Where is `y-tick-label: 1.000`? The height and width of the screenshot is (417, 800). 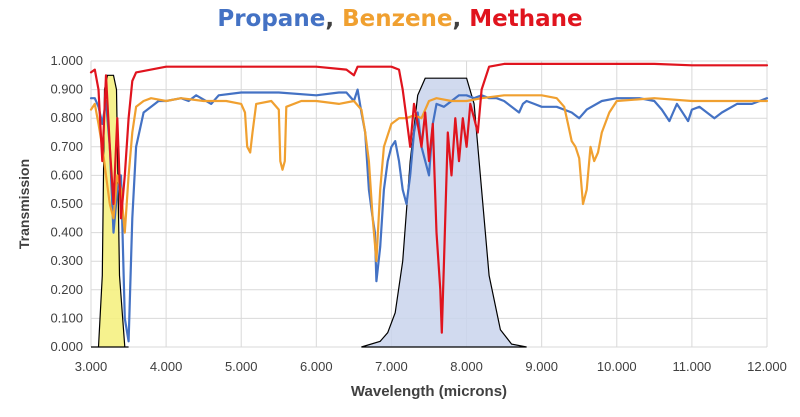 y-tick-label: 1.000 is located at coordinates (66, 60).